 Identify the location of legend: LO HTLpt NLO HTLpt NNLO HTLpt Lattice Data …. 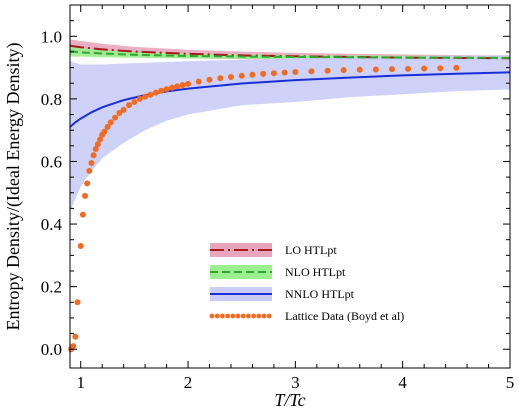
(306, 283).